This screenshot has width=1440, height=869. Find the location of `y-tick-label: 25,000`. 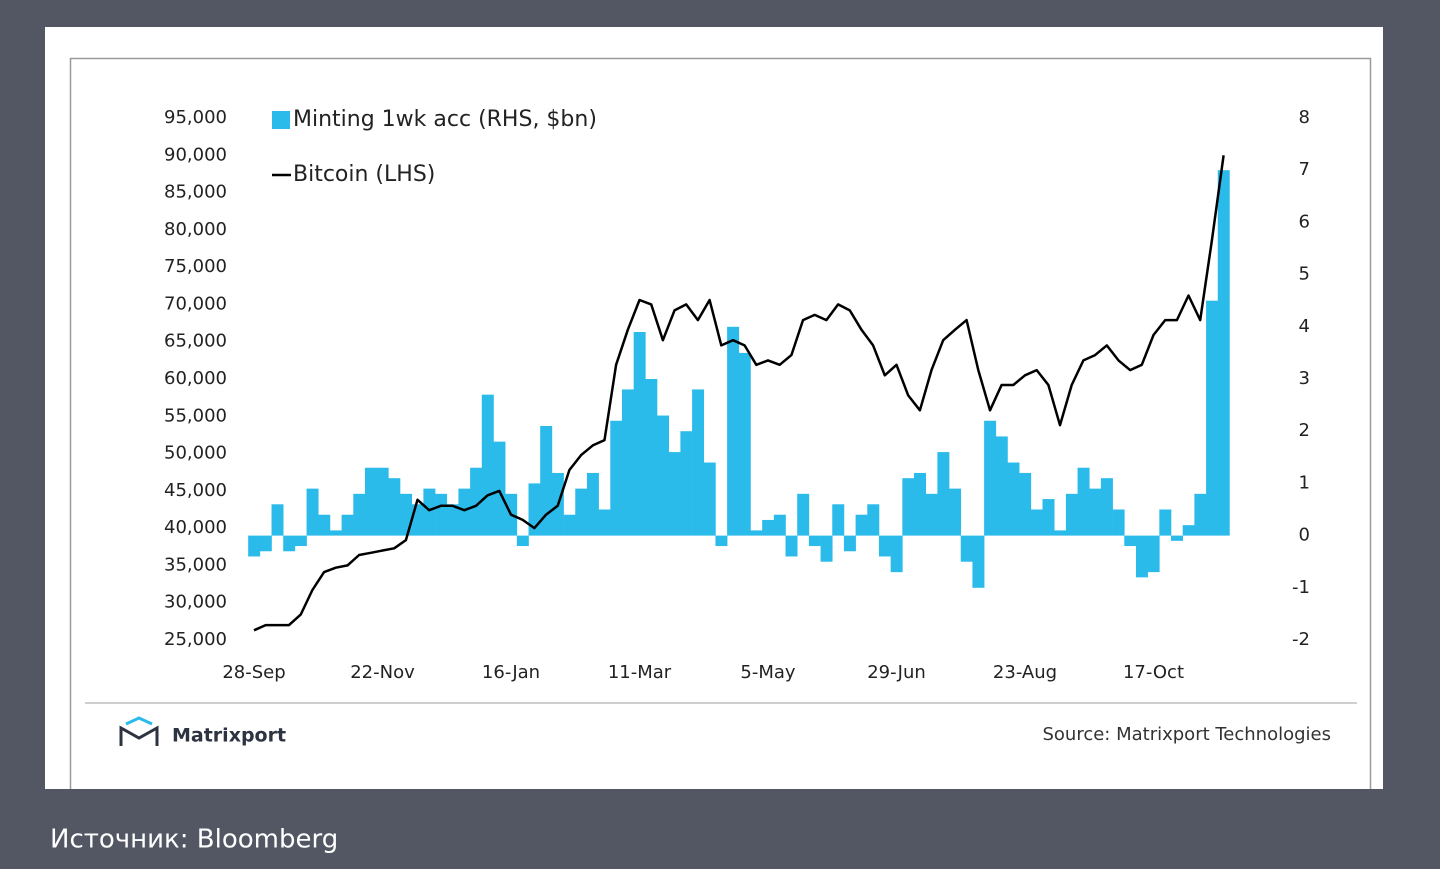

y-tick-label: 25,000 is located at coordinates (195, 639).